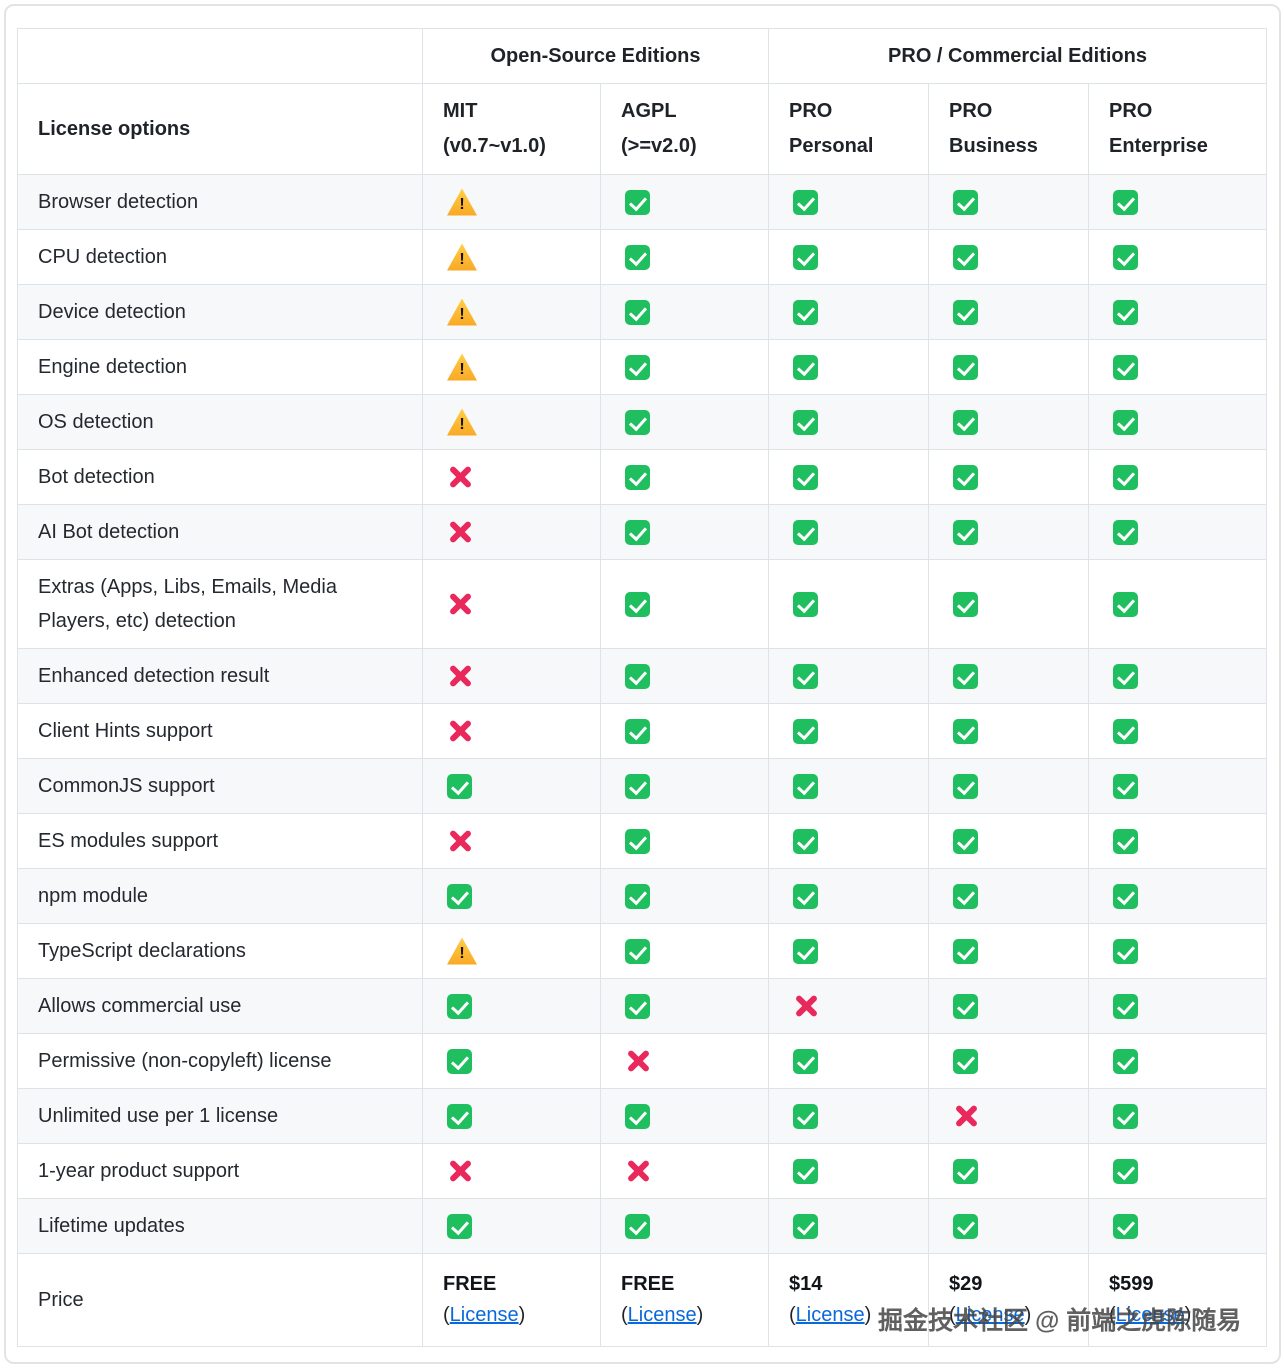 The image size is (1285, 1368). I want to click on price-cell: $599 (License), so click(1177, 1300).